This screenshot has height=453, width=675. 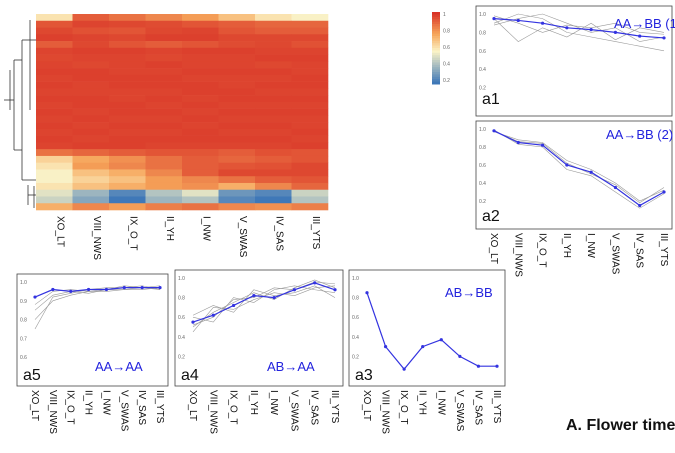 I want to click on heatmap-column-label: III_YTS, so click(x=315, y=233).